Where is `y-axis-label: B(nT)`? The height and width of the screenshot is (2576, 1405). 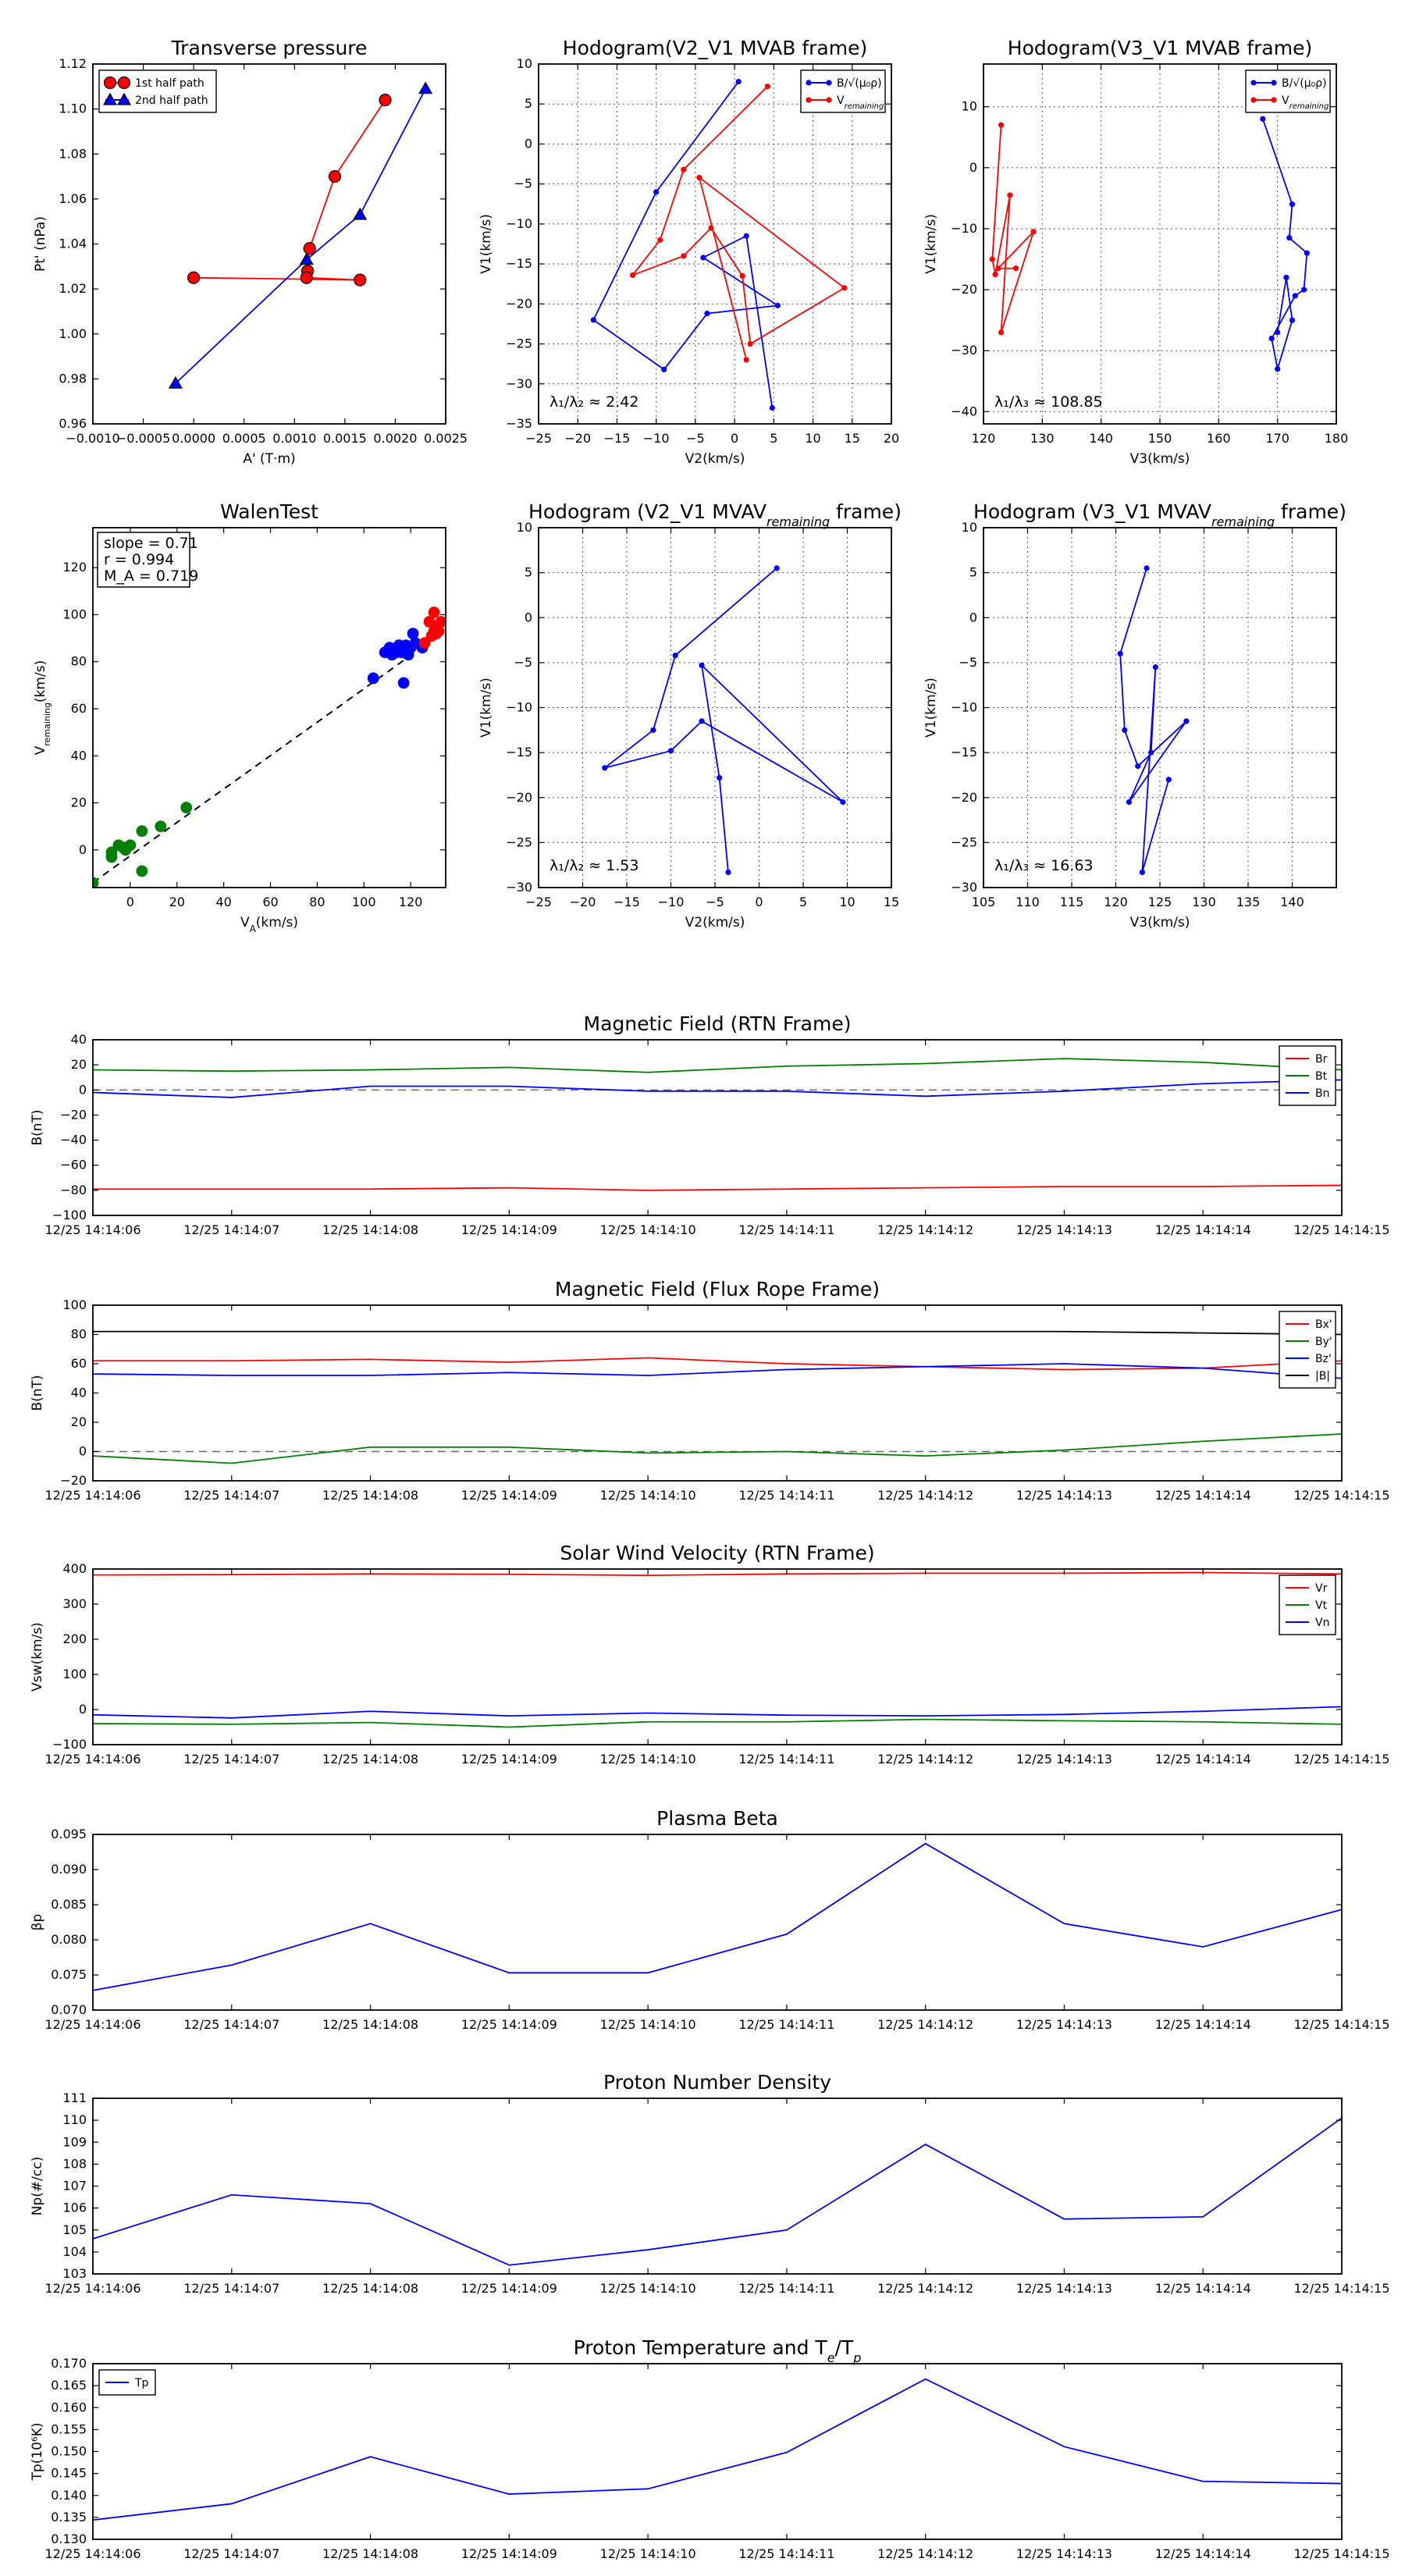
y-axis-label: B(nT) is located at coordinates (38, 1393).